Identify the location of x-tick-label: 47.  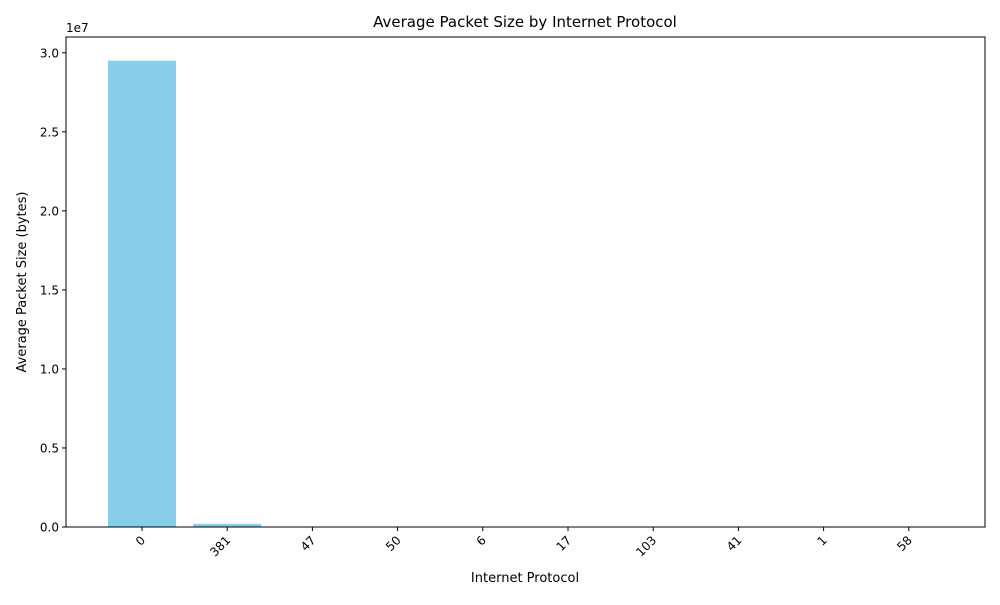
(308, 543).